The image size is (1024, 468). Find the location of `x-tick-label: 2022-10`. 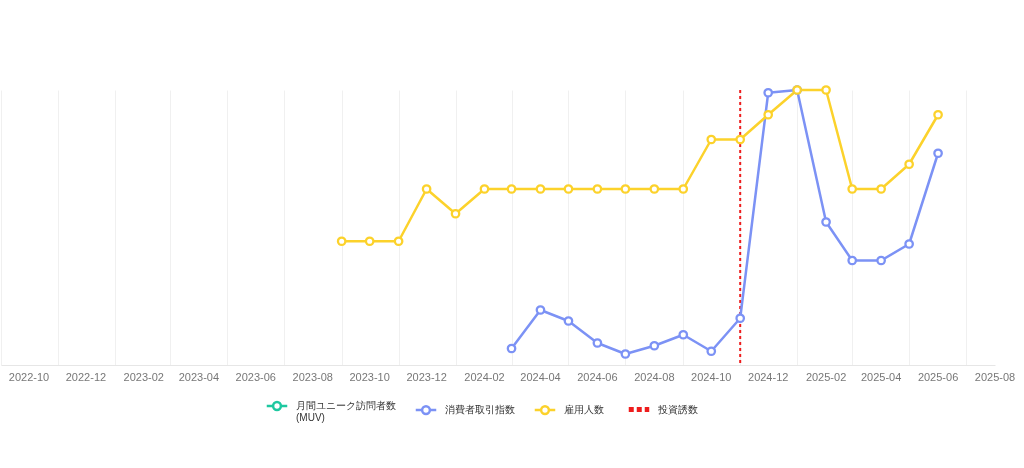

x-tick-label: 2022-10 is located at coordinates (29, 377).